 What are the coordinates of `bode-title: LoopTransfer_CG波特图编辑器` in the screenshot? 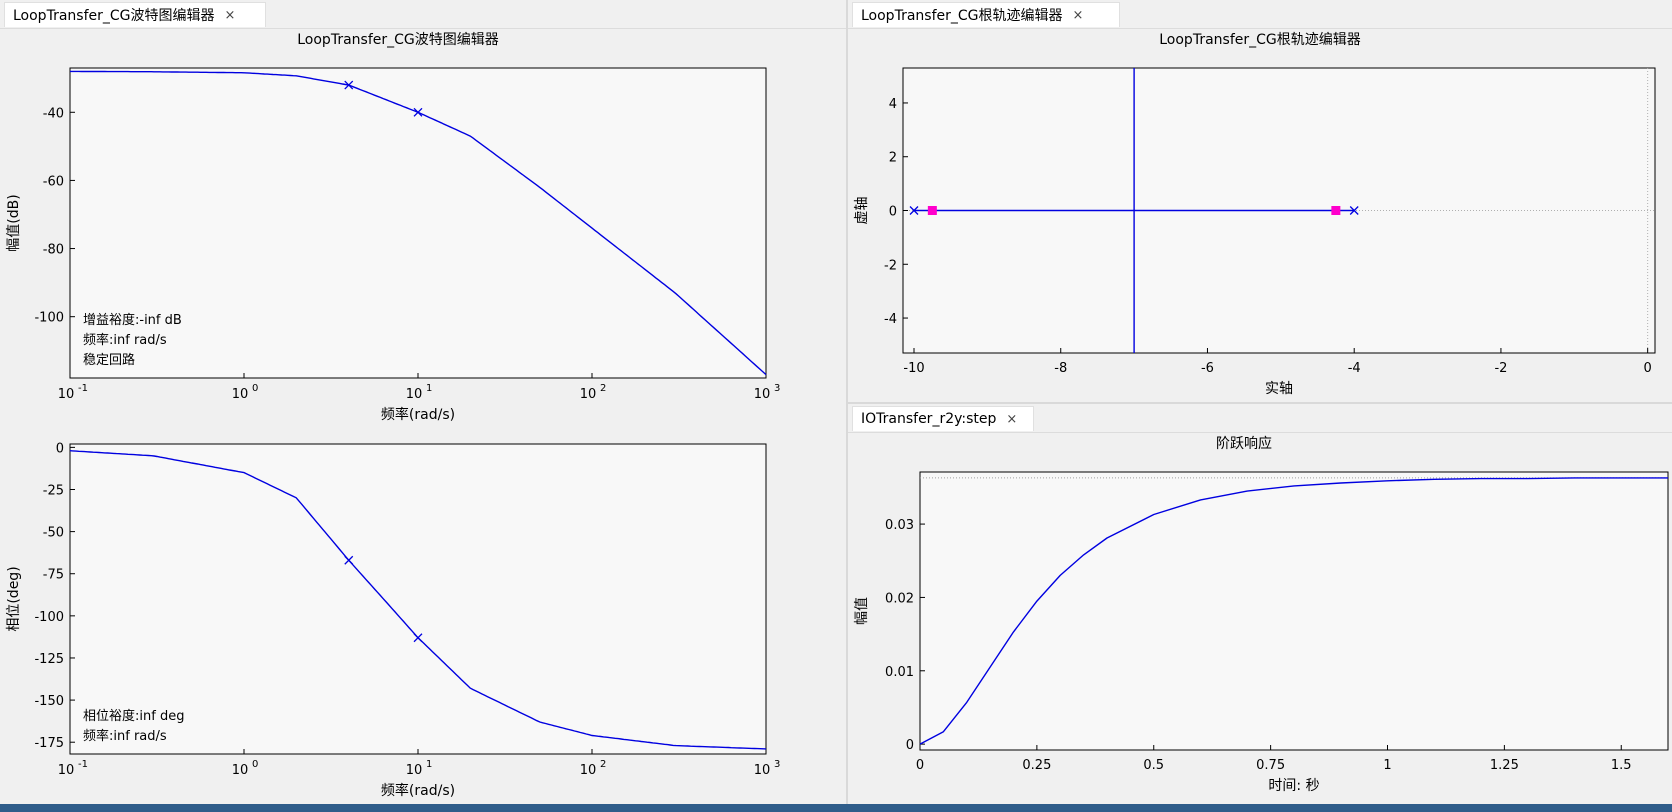 It's located at (398, 40).